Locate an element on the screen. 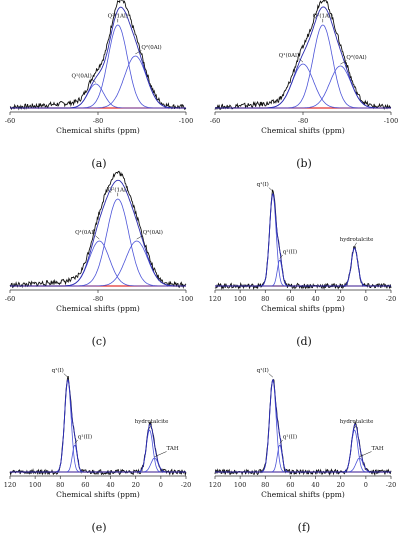 Image resolution: width=403 pixels, height=550 pixels. panel-label-d: (d) is located at coordinates (304, 341).